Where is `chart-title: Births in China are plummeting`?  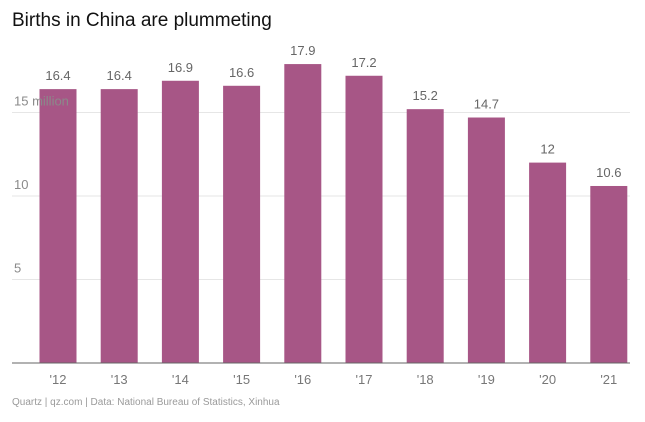
chart-title: Births in China are plummeting is located at coordinates (142, 20).